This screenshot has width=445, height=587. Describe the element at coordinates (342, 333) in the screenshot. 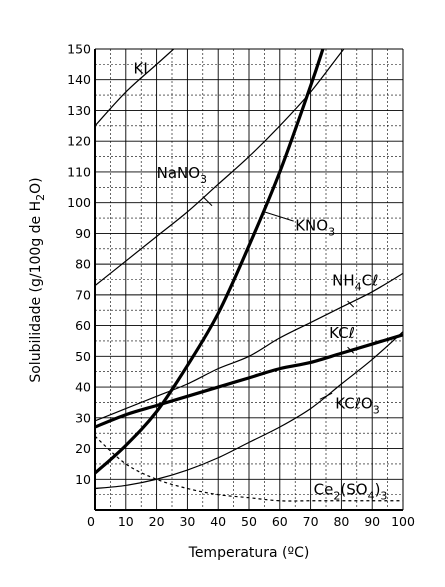

I see `series-label-kcl: KCℓ` at that location.